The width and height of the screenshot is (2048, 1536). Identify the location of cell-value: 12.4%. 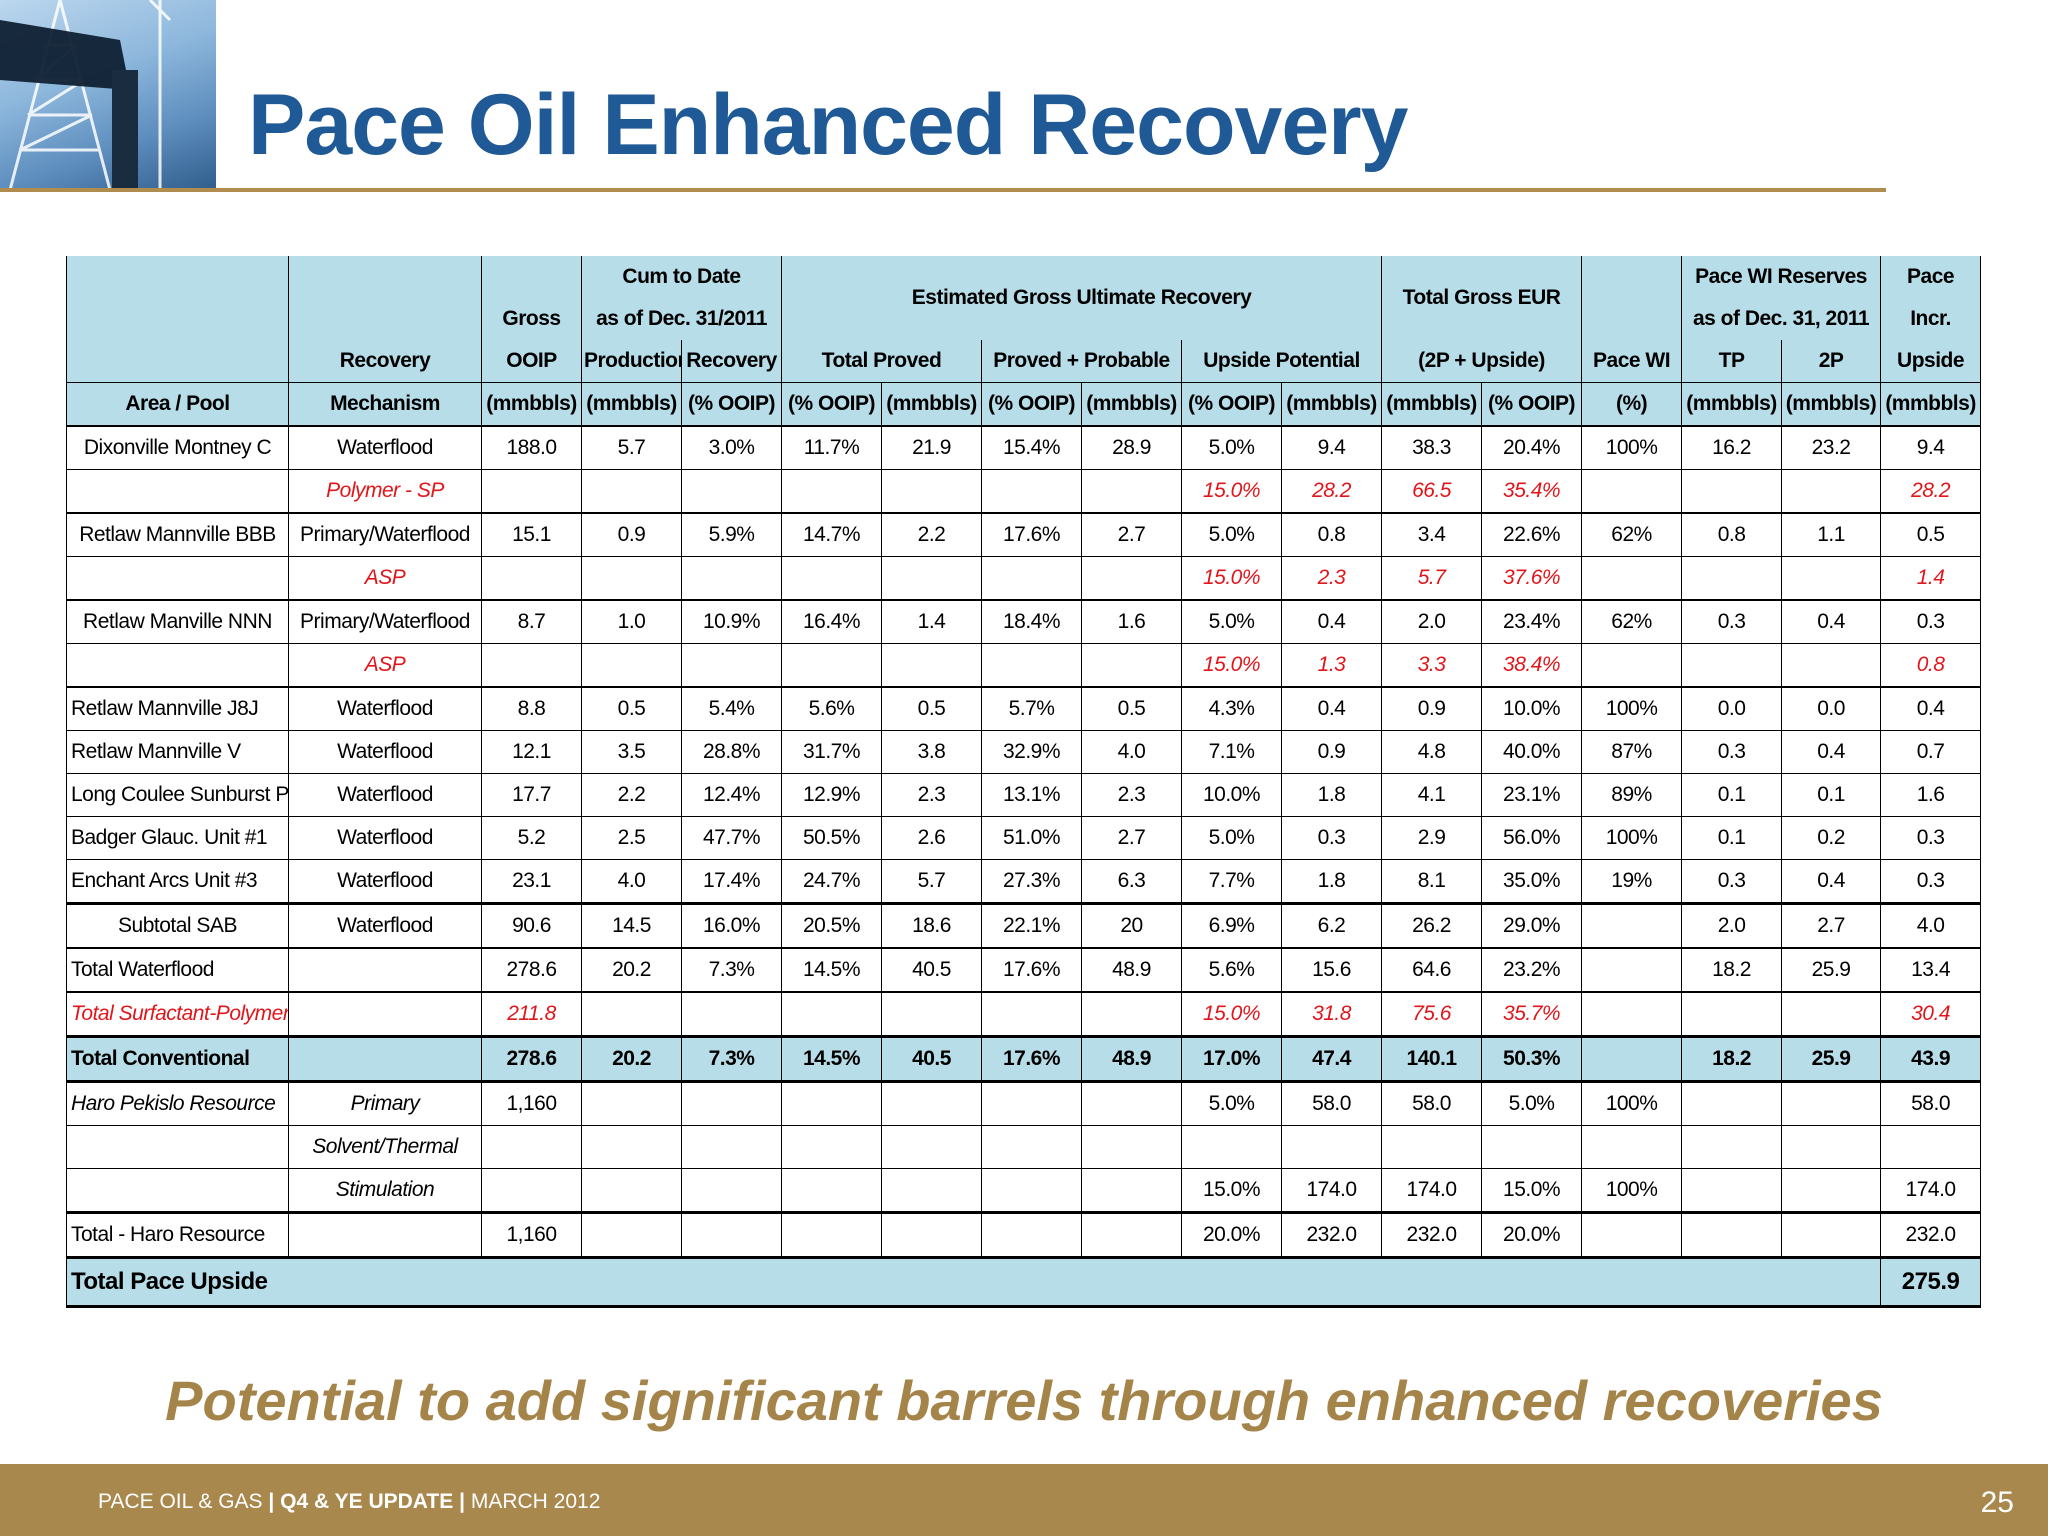
(731, 795).